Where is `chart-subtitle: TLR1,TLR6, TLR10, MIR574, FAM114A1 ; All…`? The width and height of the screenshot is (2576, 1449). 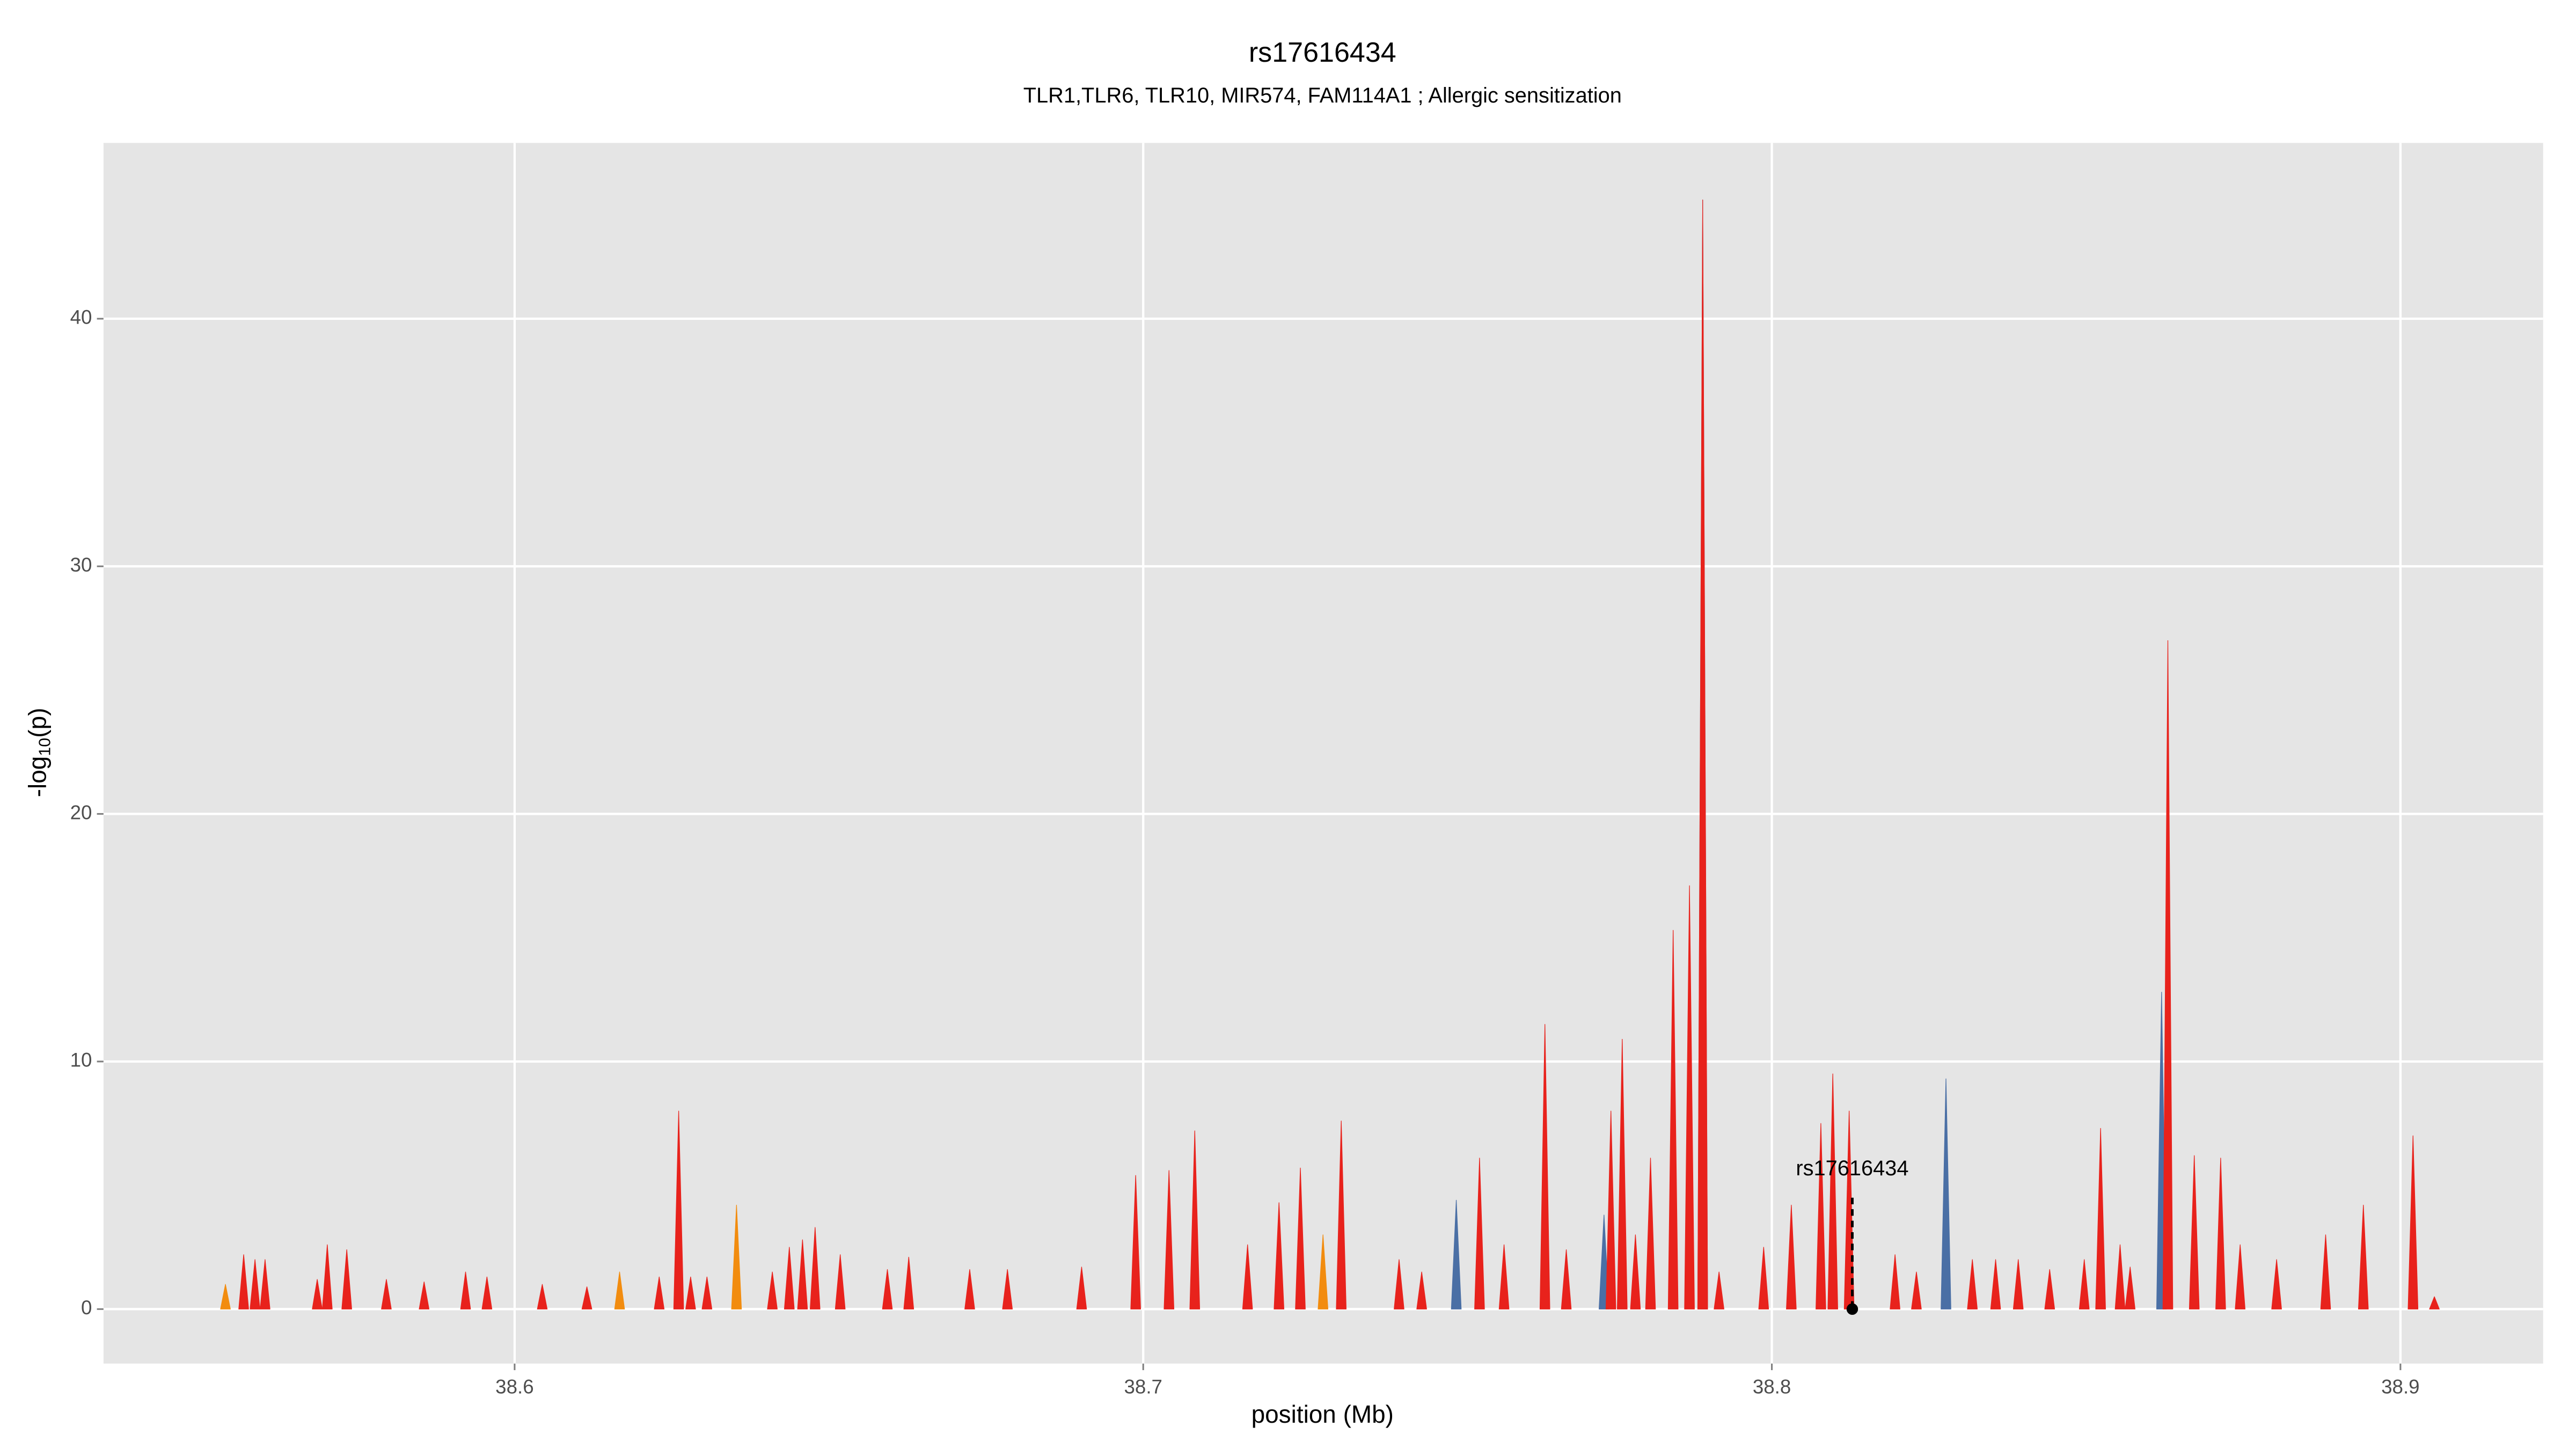 chart-subtitle: TLR1,TLR6, TLR10, MIR574, FAM114A1 ; All… is located at coordinates (1322, 95).